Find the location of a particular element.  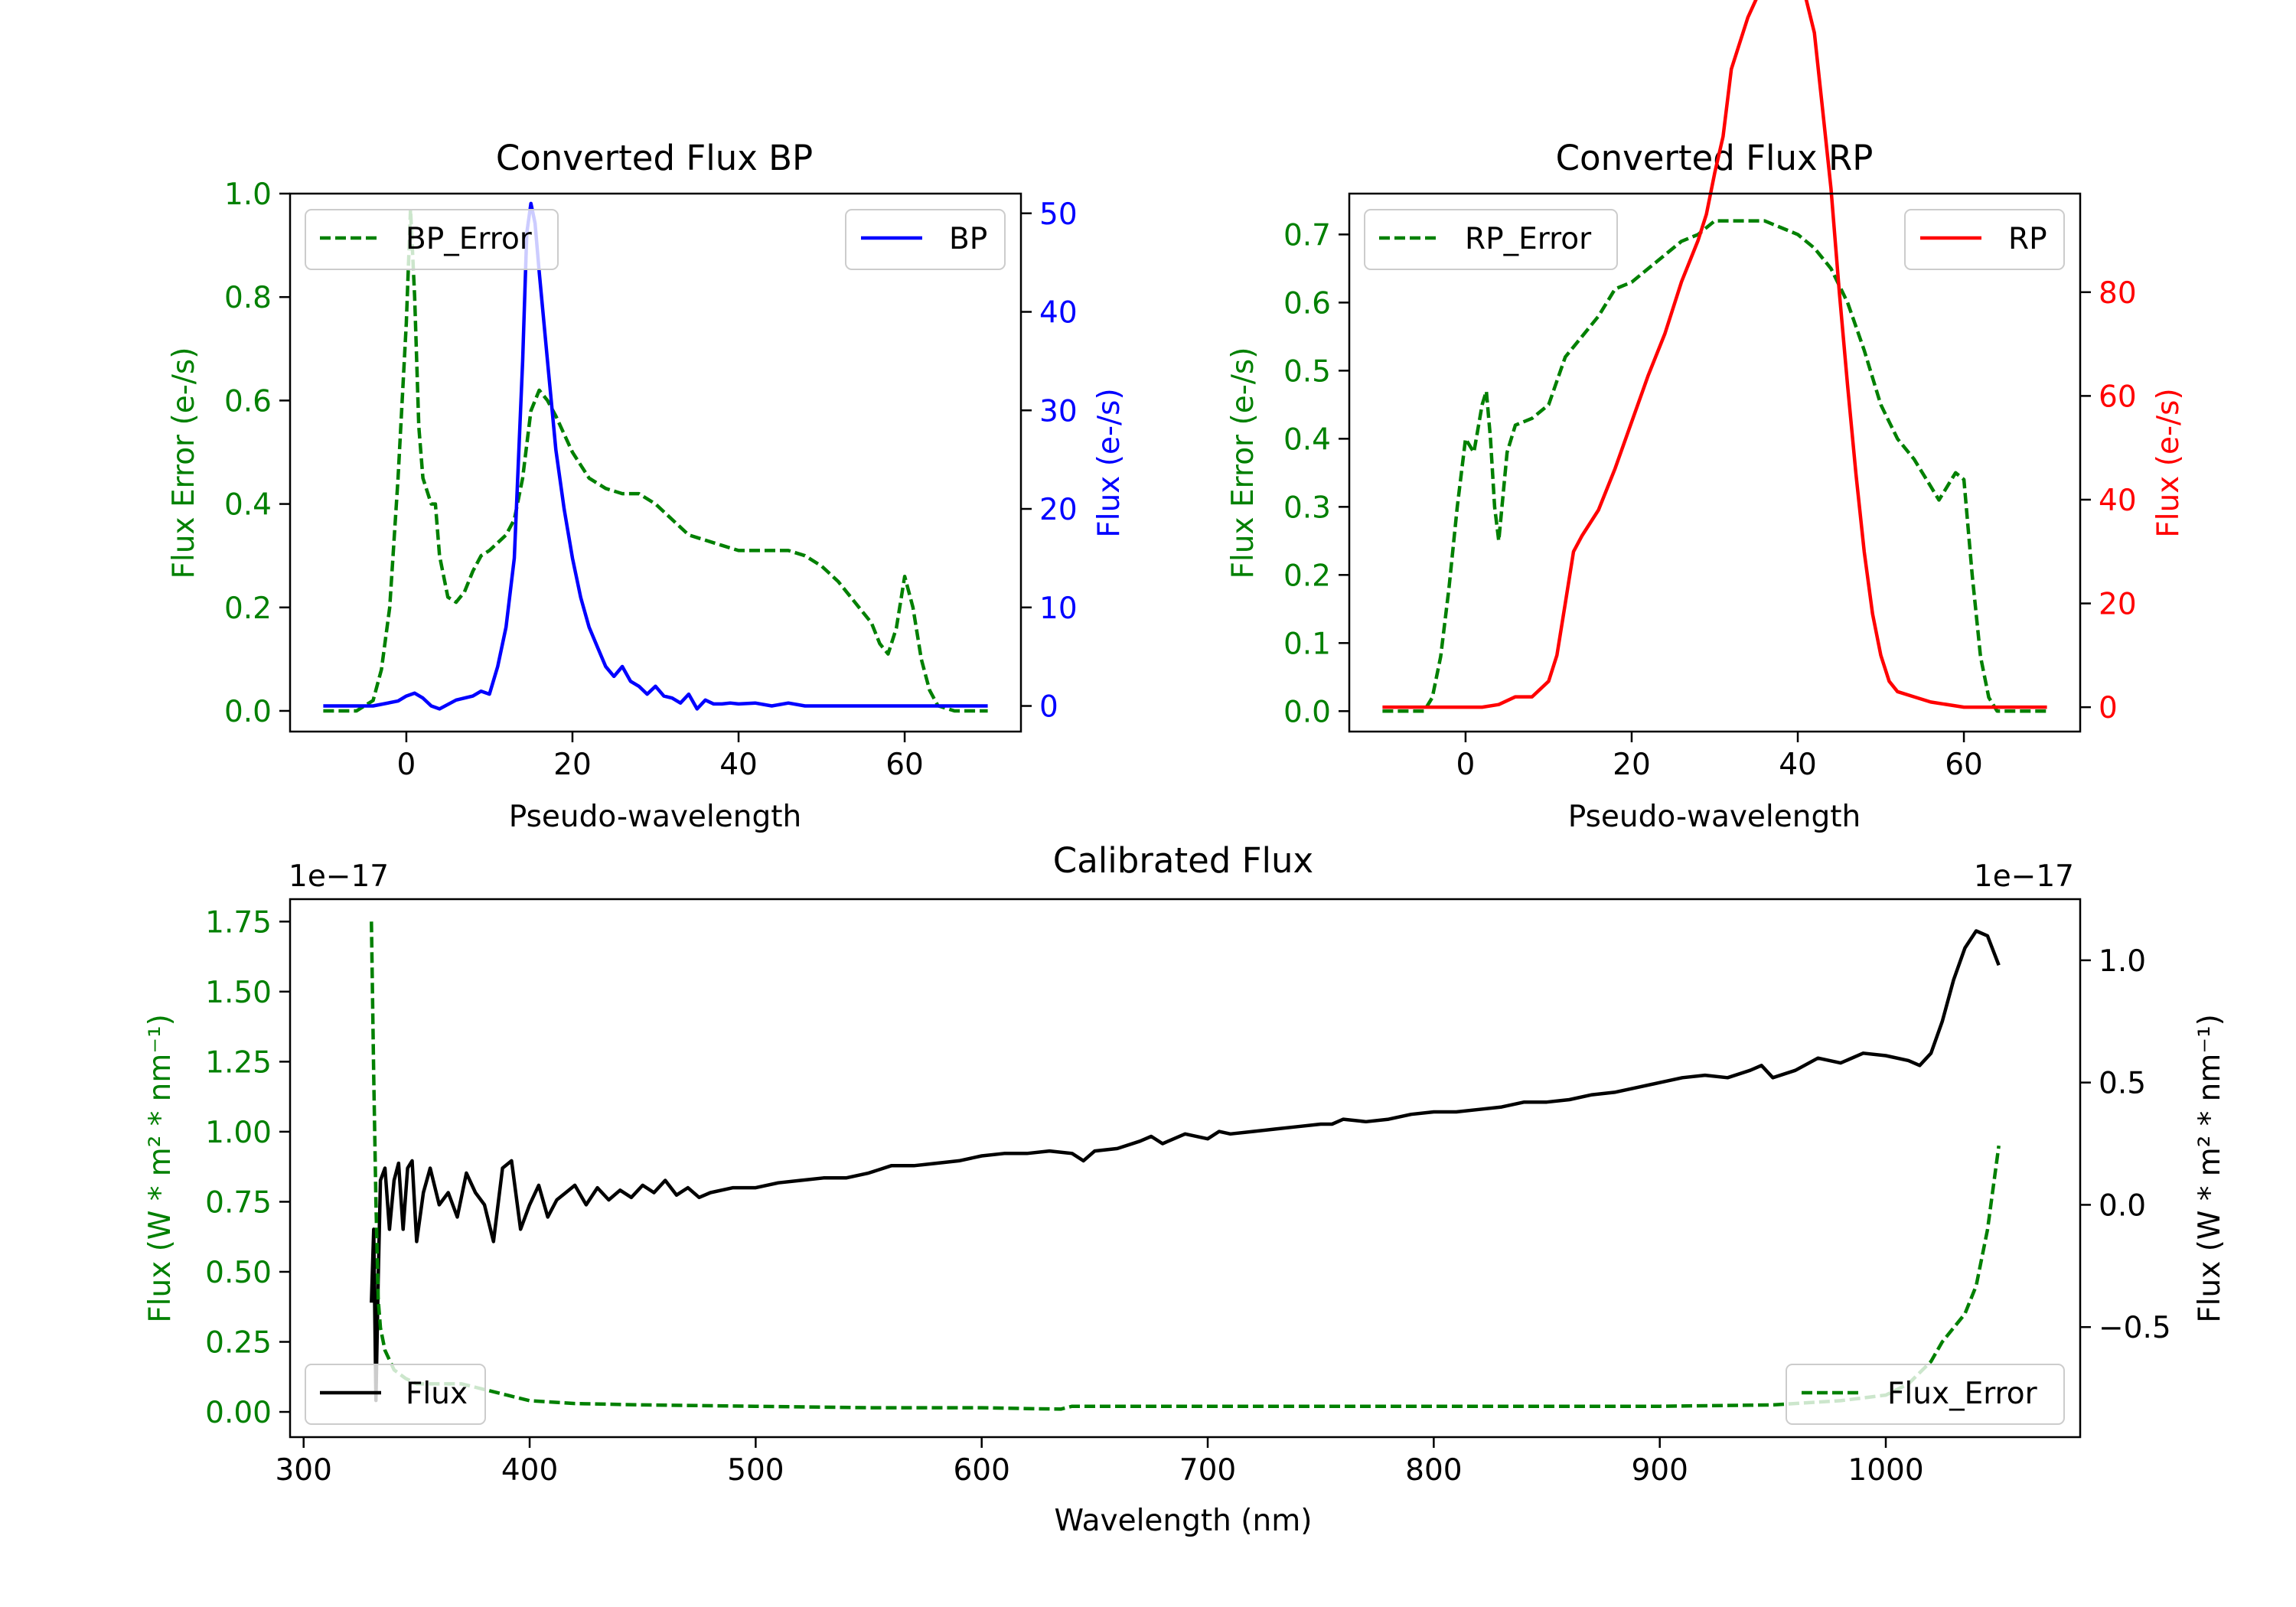

rp-xlabel: Pseudo-wavelength is located at coordinates (1714, 817).